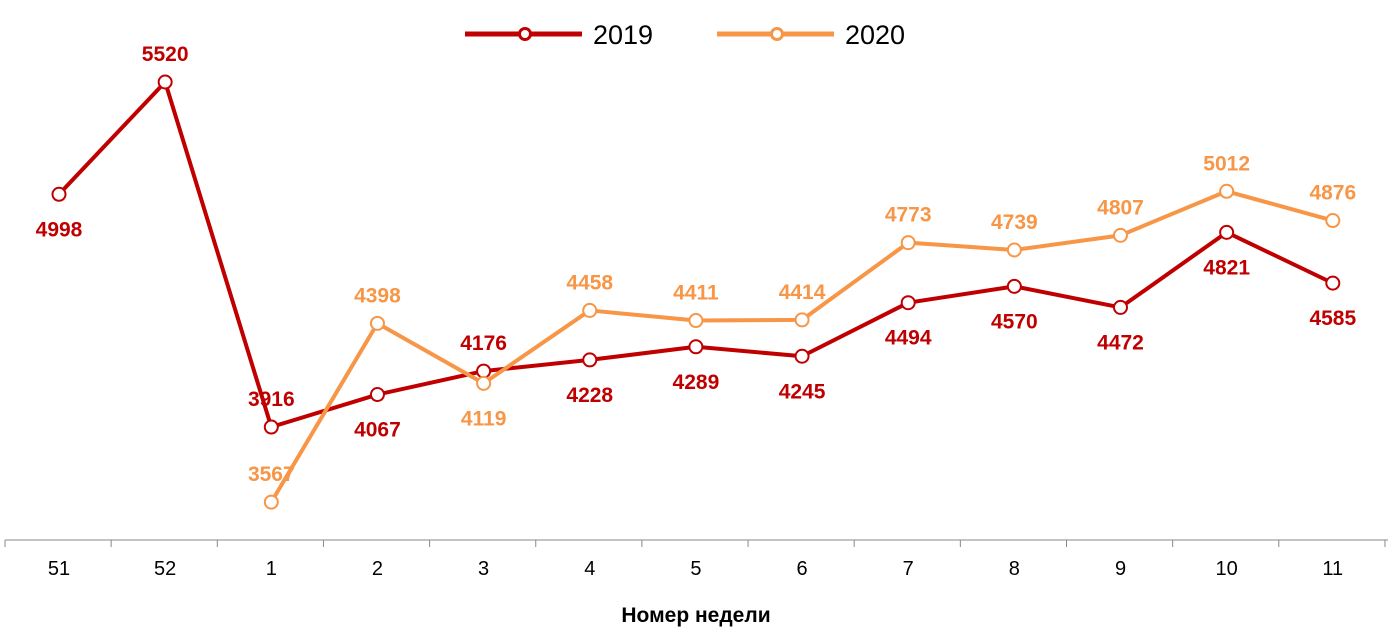 The image size is (1393, 644). What do you see at coordinates (695, 569) in the screenshot?
I see `x-tick-label: 5` at bounding box center [695, 569].